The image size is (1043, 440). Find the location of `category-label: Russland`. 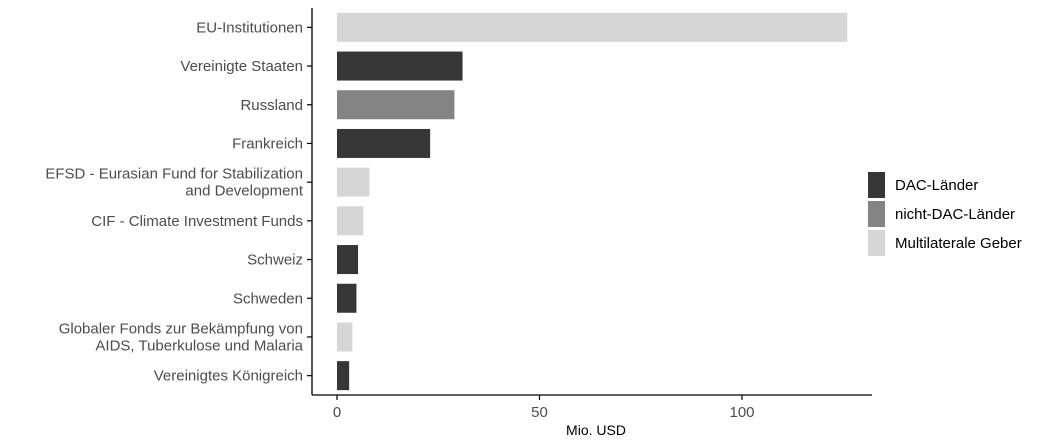

category-label: Russland is located at coordinates (271, 105).